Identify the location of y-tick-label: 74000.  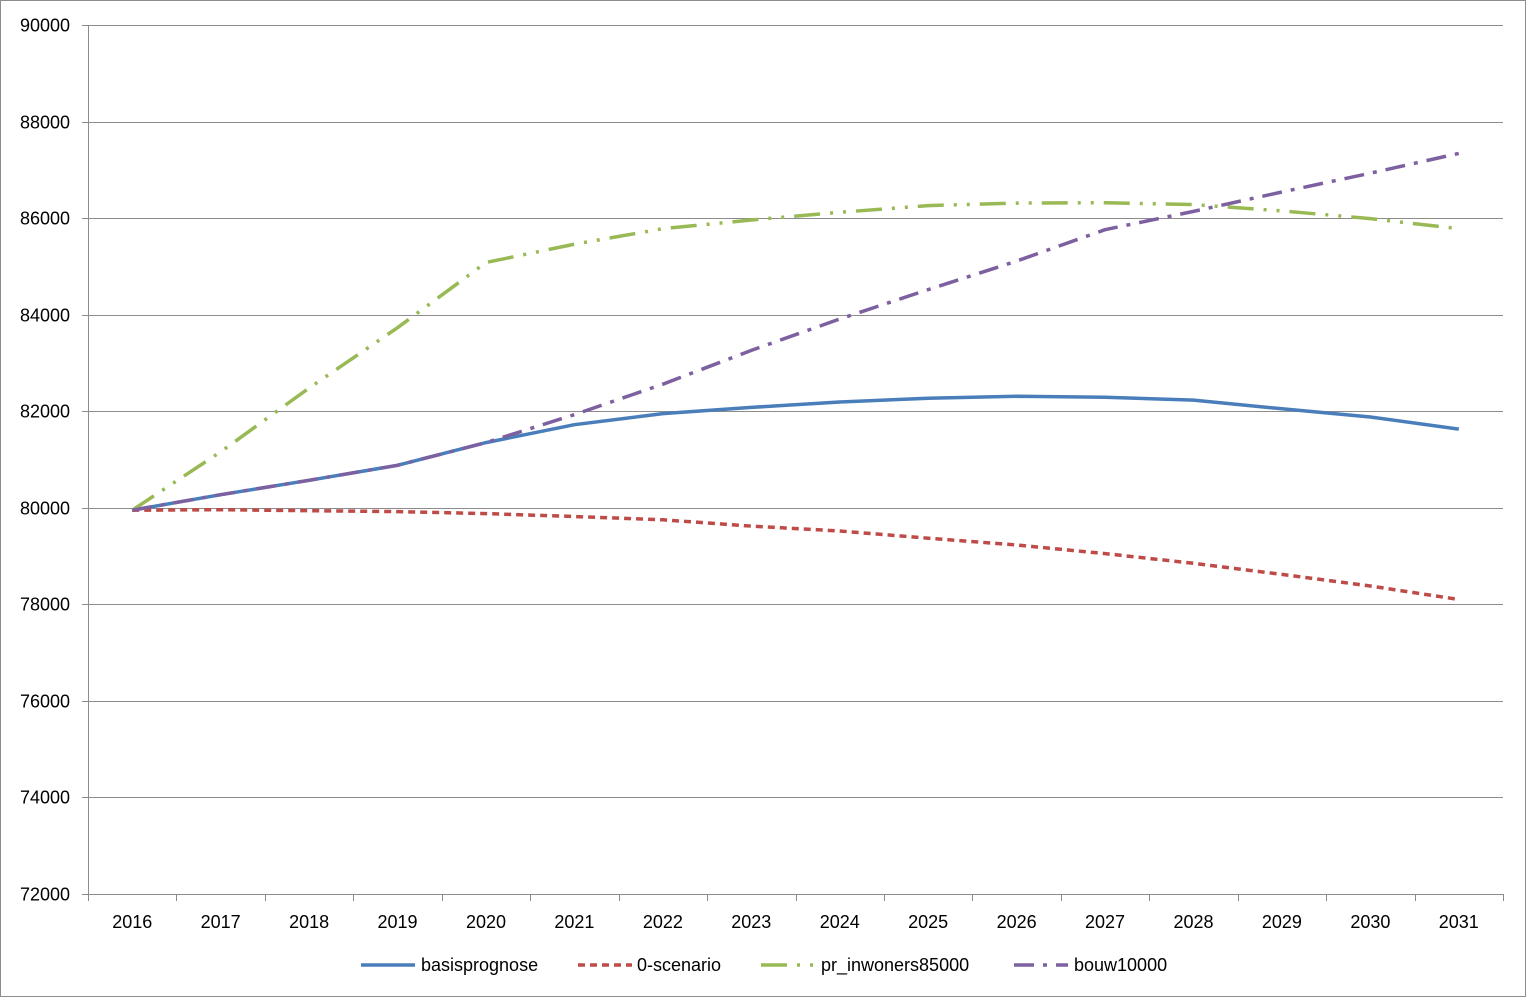
(45, 798).